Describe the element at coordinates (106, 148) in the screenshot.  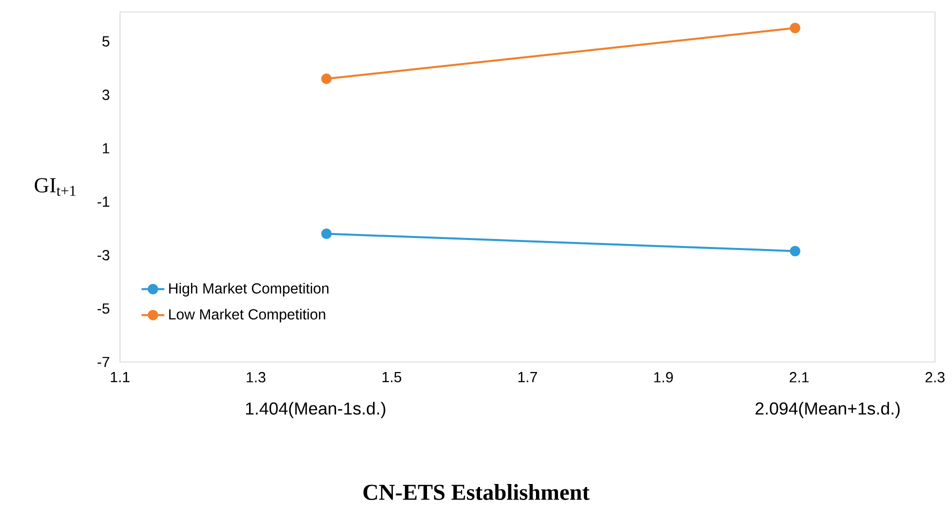
I see `y-tick-label: 1` at that location.